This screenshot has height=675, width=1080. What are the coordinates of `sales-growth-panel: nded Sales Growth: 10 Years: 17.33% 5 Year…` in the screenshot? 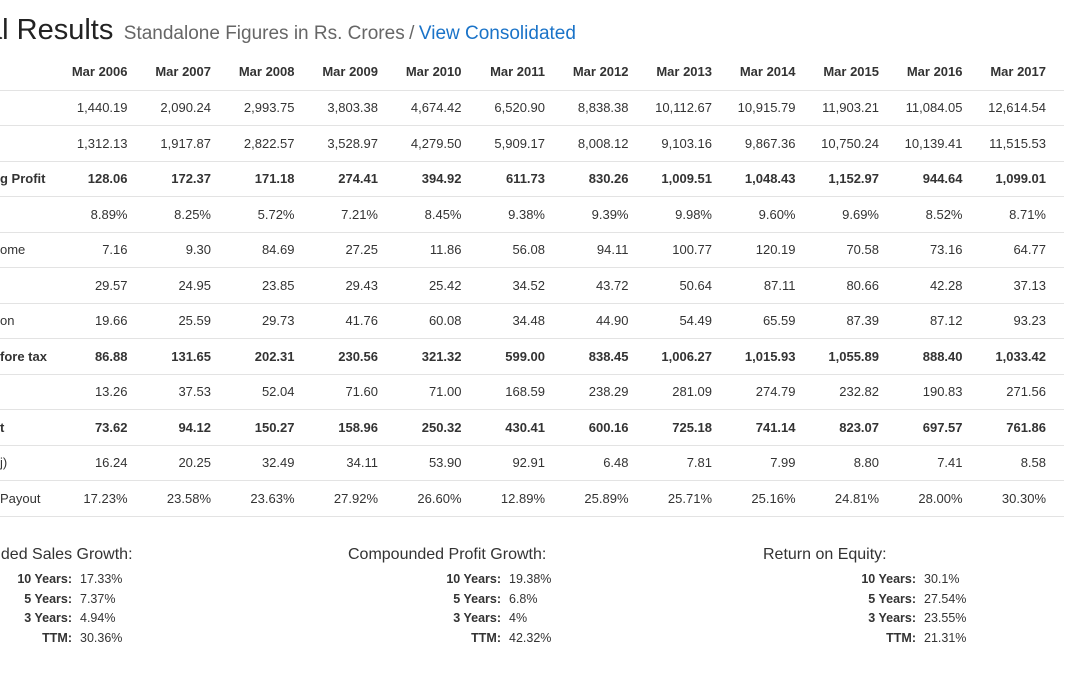 It's located at (66, 598).